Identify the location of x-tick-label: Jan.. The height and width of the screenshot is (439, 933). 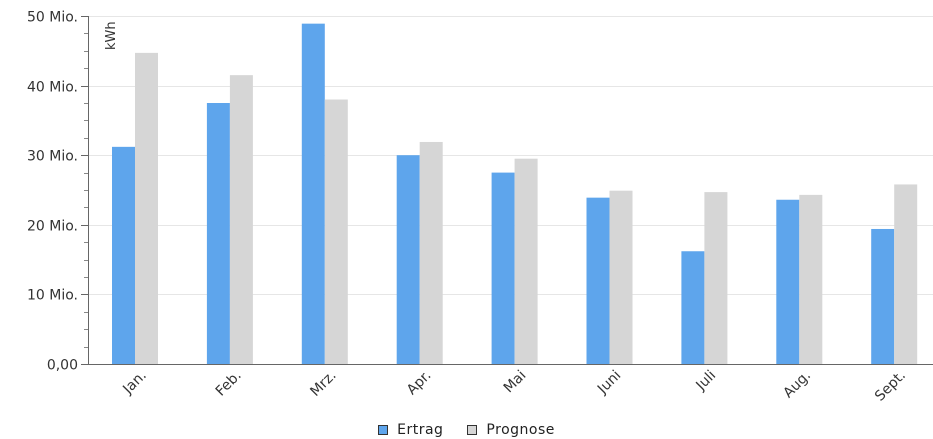
(134, 383).